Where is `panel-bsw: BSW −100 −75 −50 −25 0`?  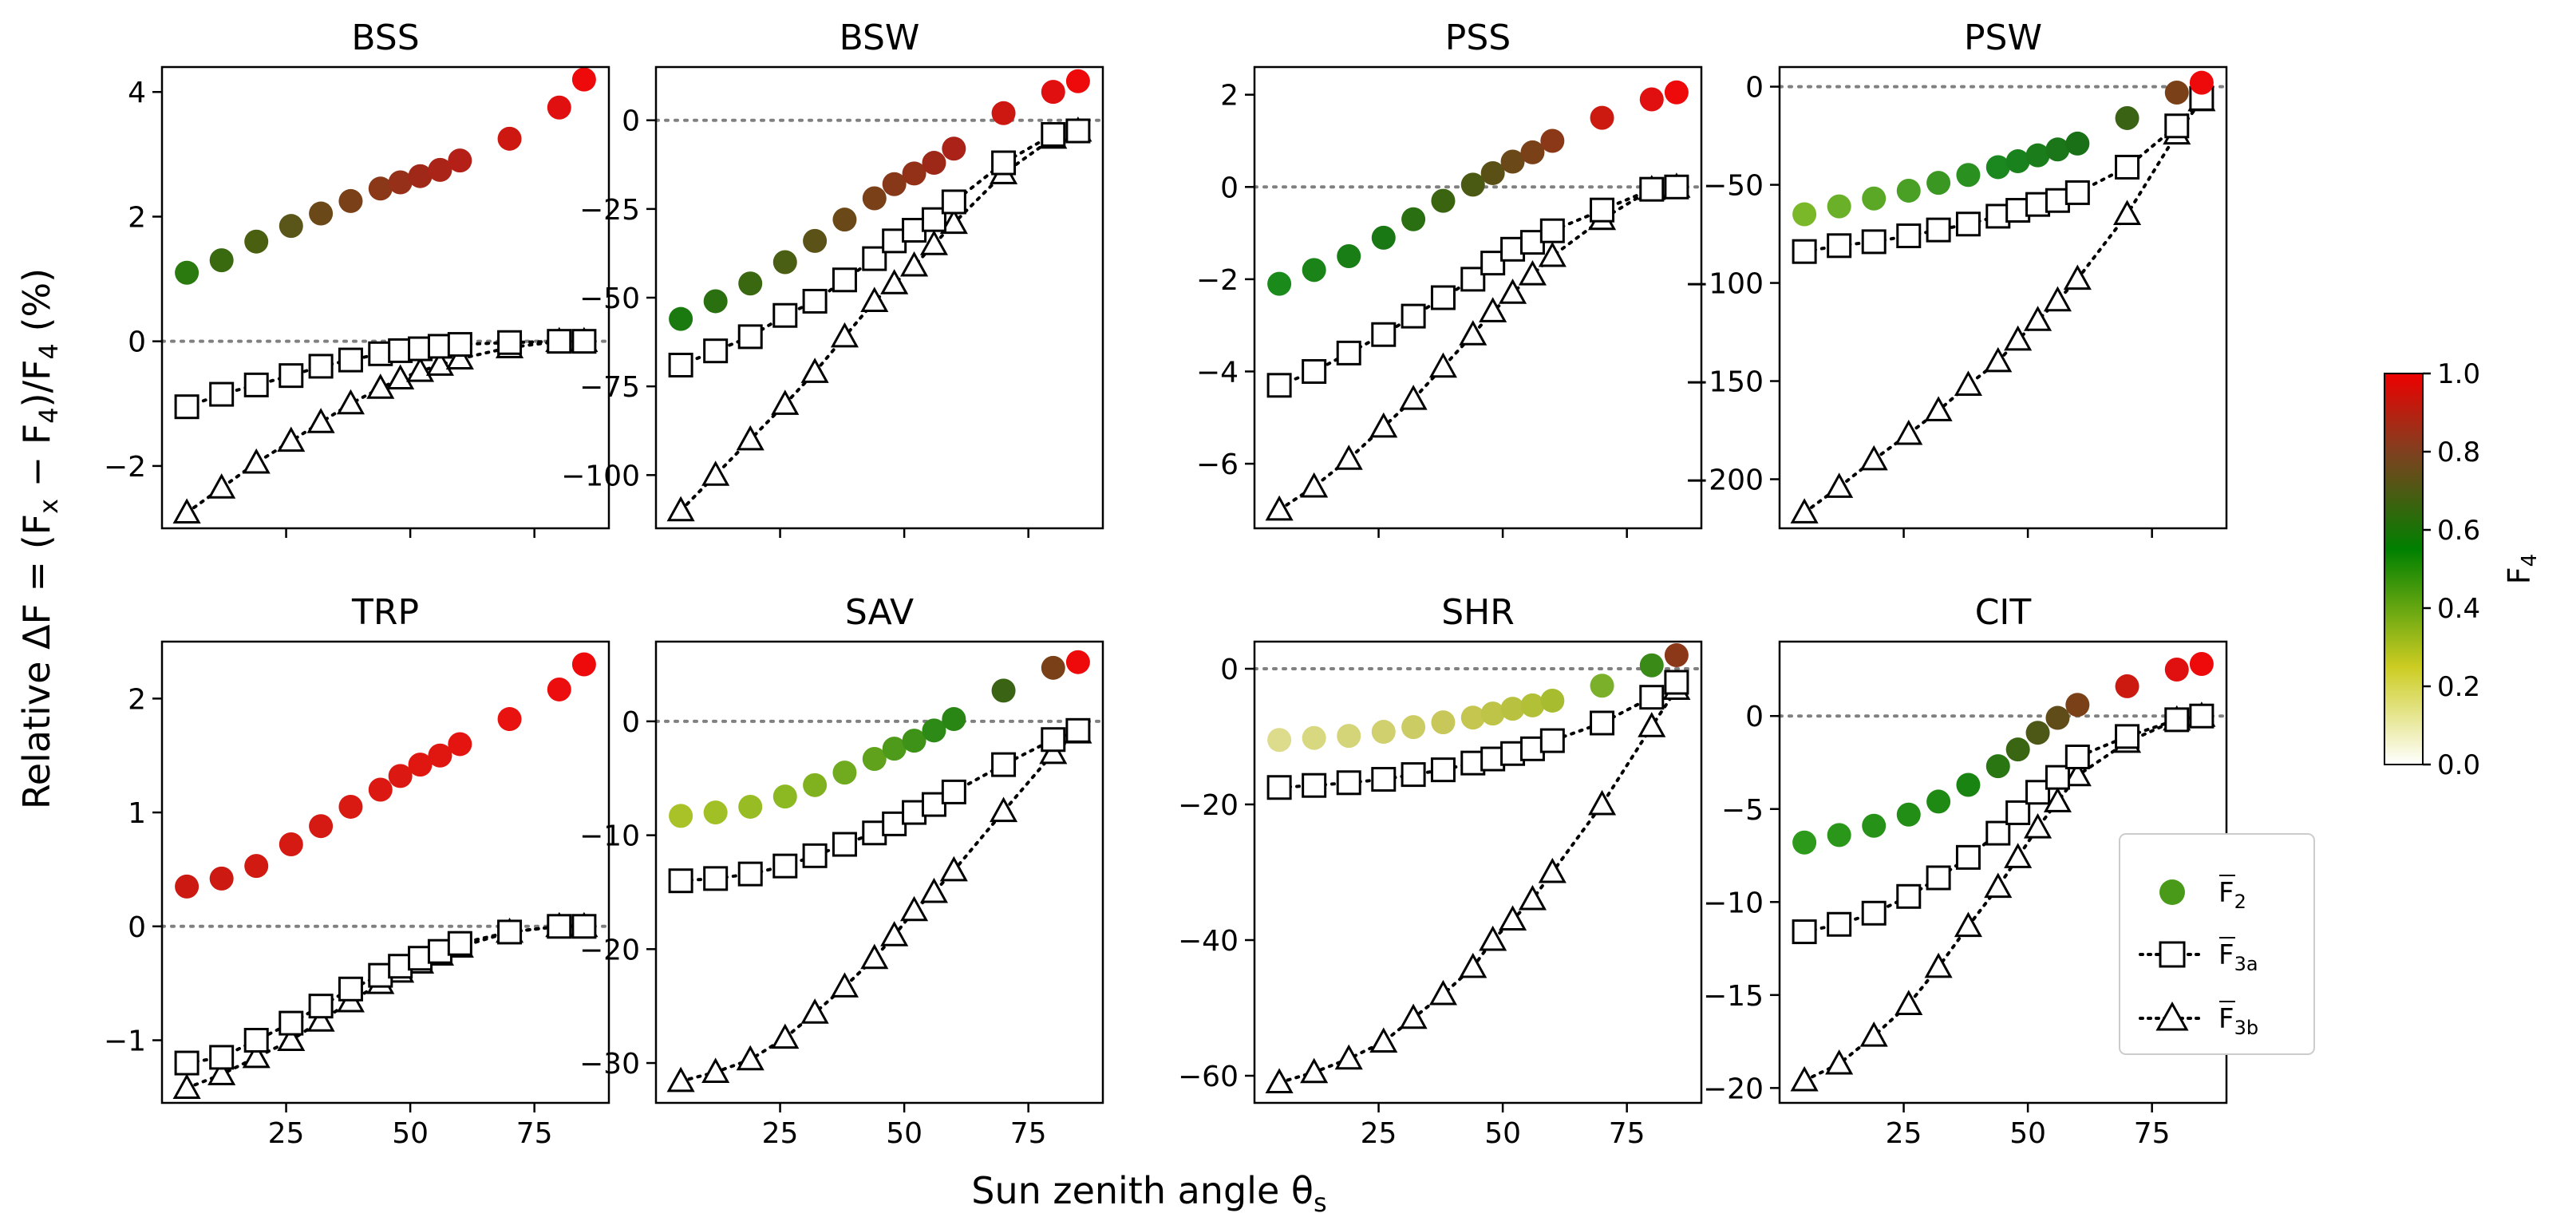 panel-bsw: BSW −100 −75 −50 −25 0 is located at coordinates (832, 278).